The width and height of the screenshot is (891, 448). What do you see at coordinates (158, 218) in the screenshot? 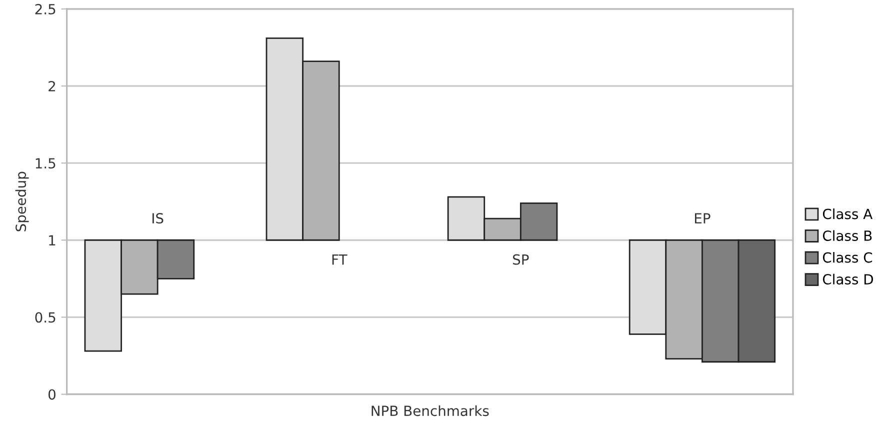
I see `x-tick-label: IS` at bounding box center [158, 218].